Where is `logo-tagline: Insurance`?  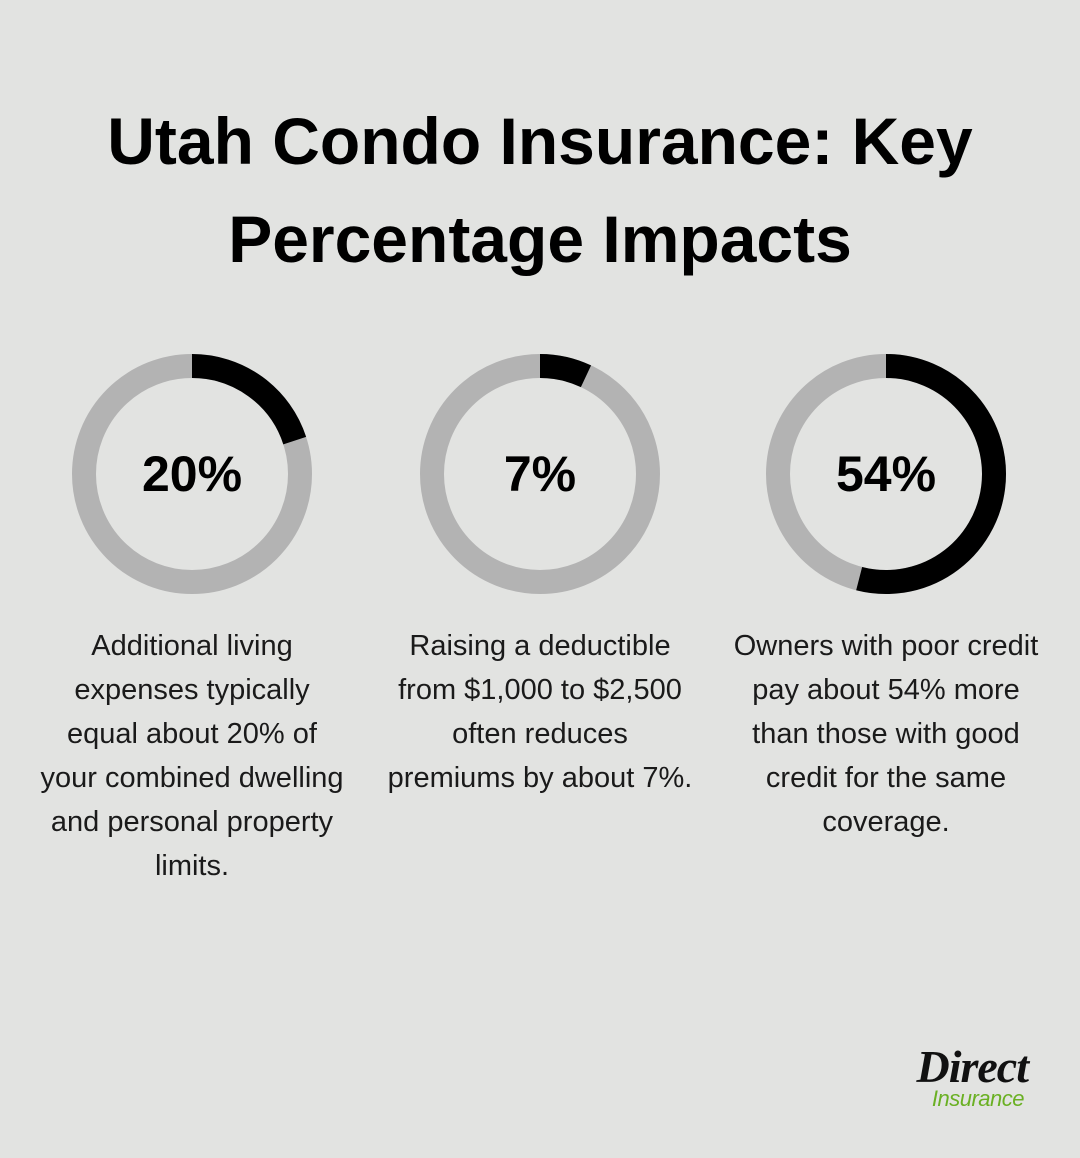
logo-tagline: Insurance is located at coordinates (978, 1098).